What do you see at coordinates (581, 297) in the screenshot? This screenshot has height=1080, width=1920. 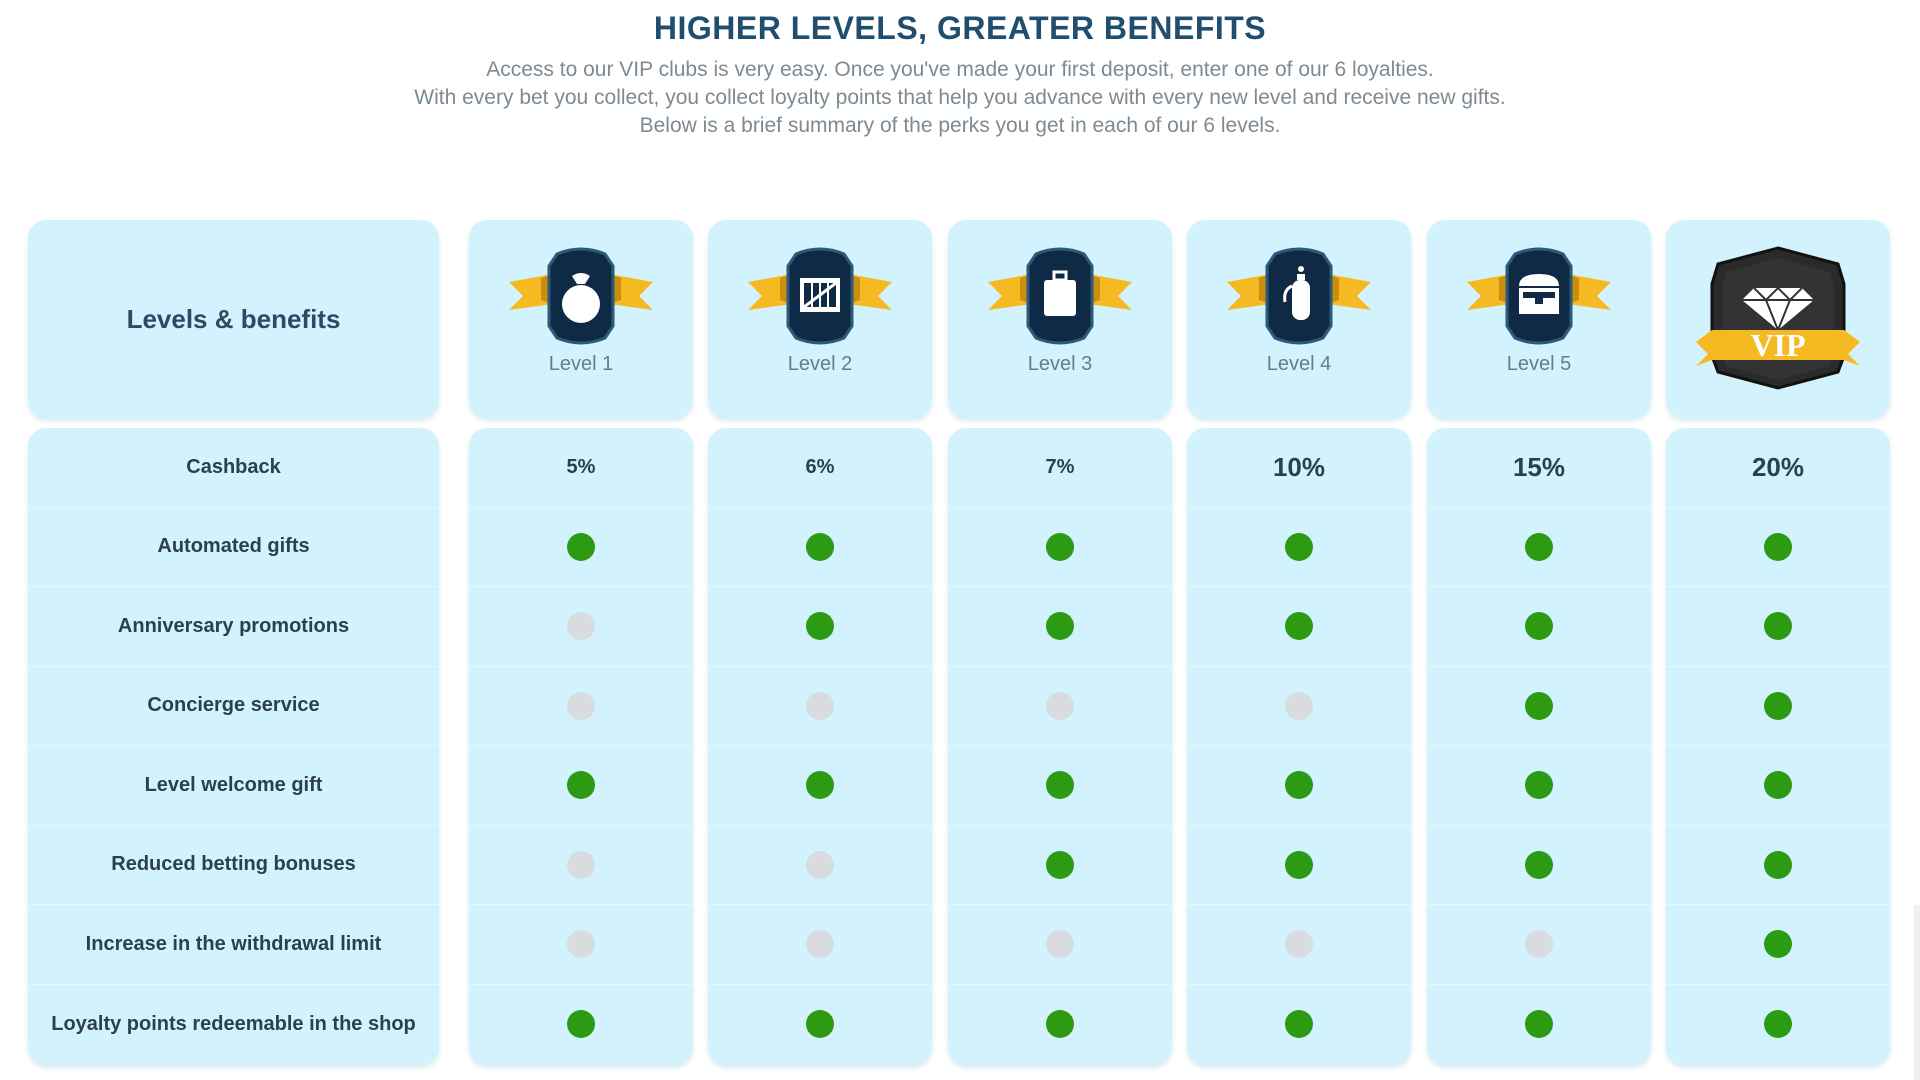 I see `money-bag-icon` at bounding box center [581, 297].